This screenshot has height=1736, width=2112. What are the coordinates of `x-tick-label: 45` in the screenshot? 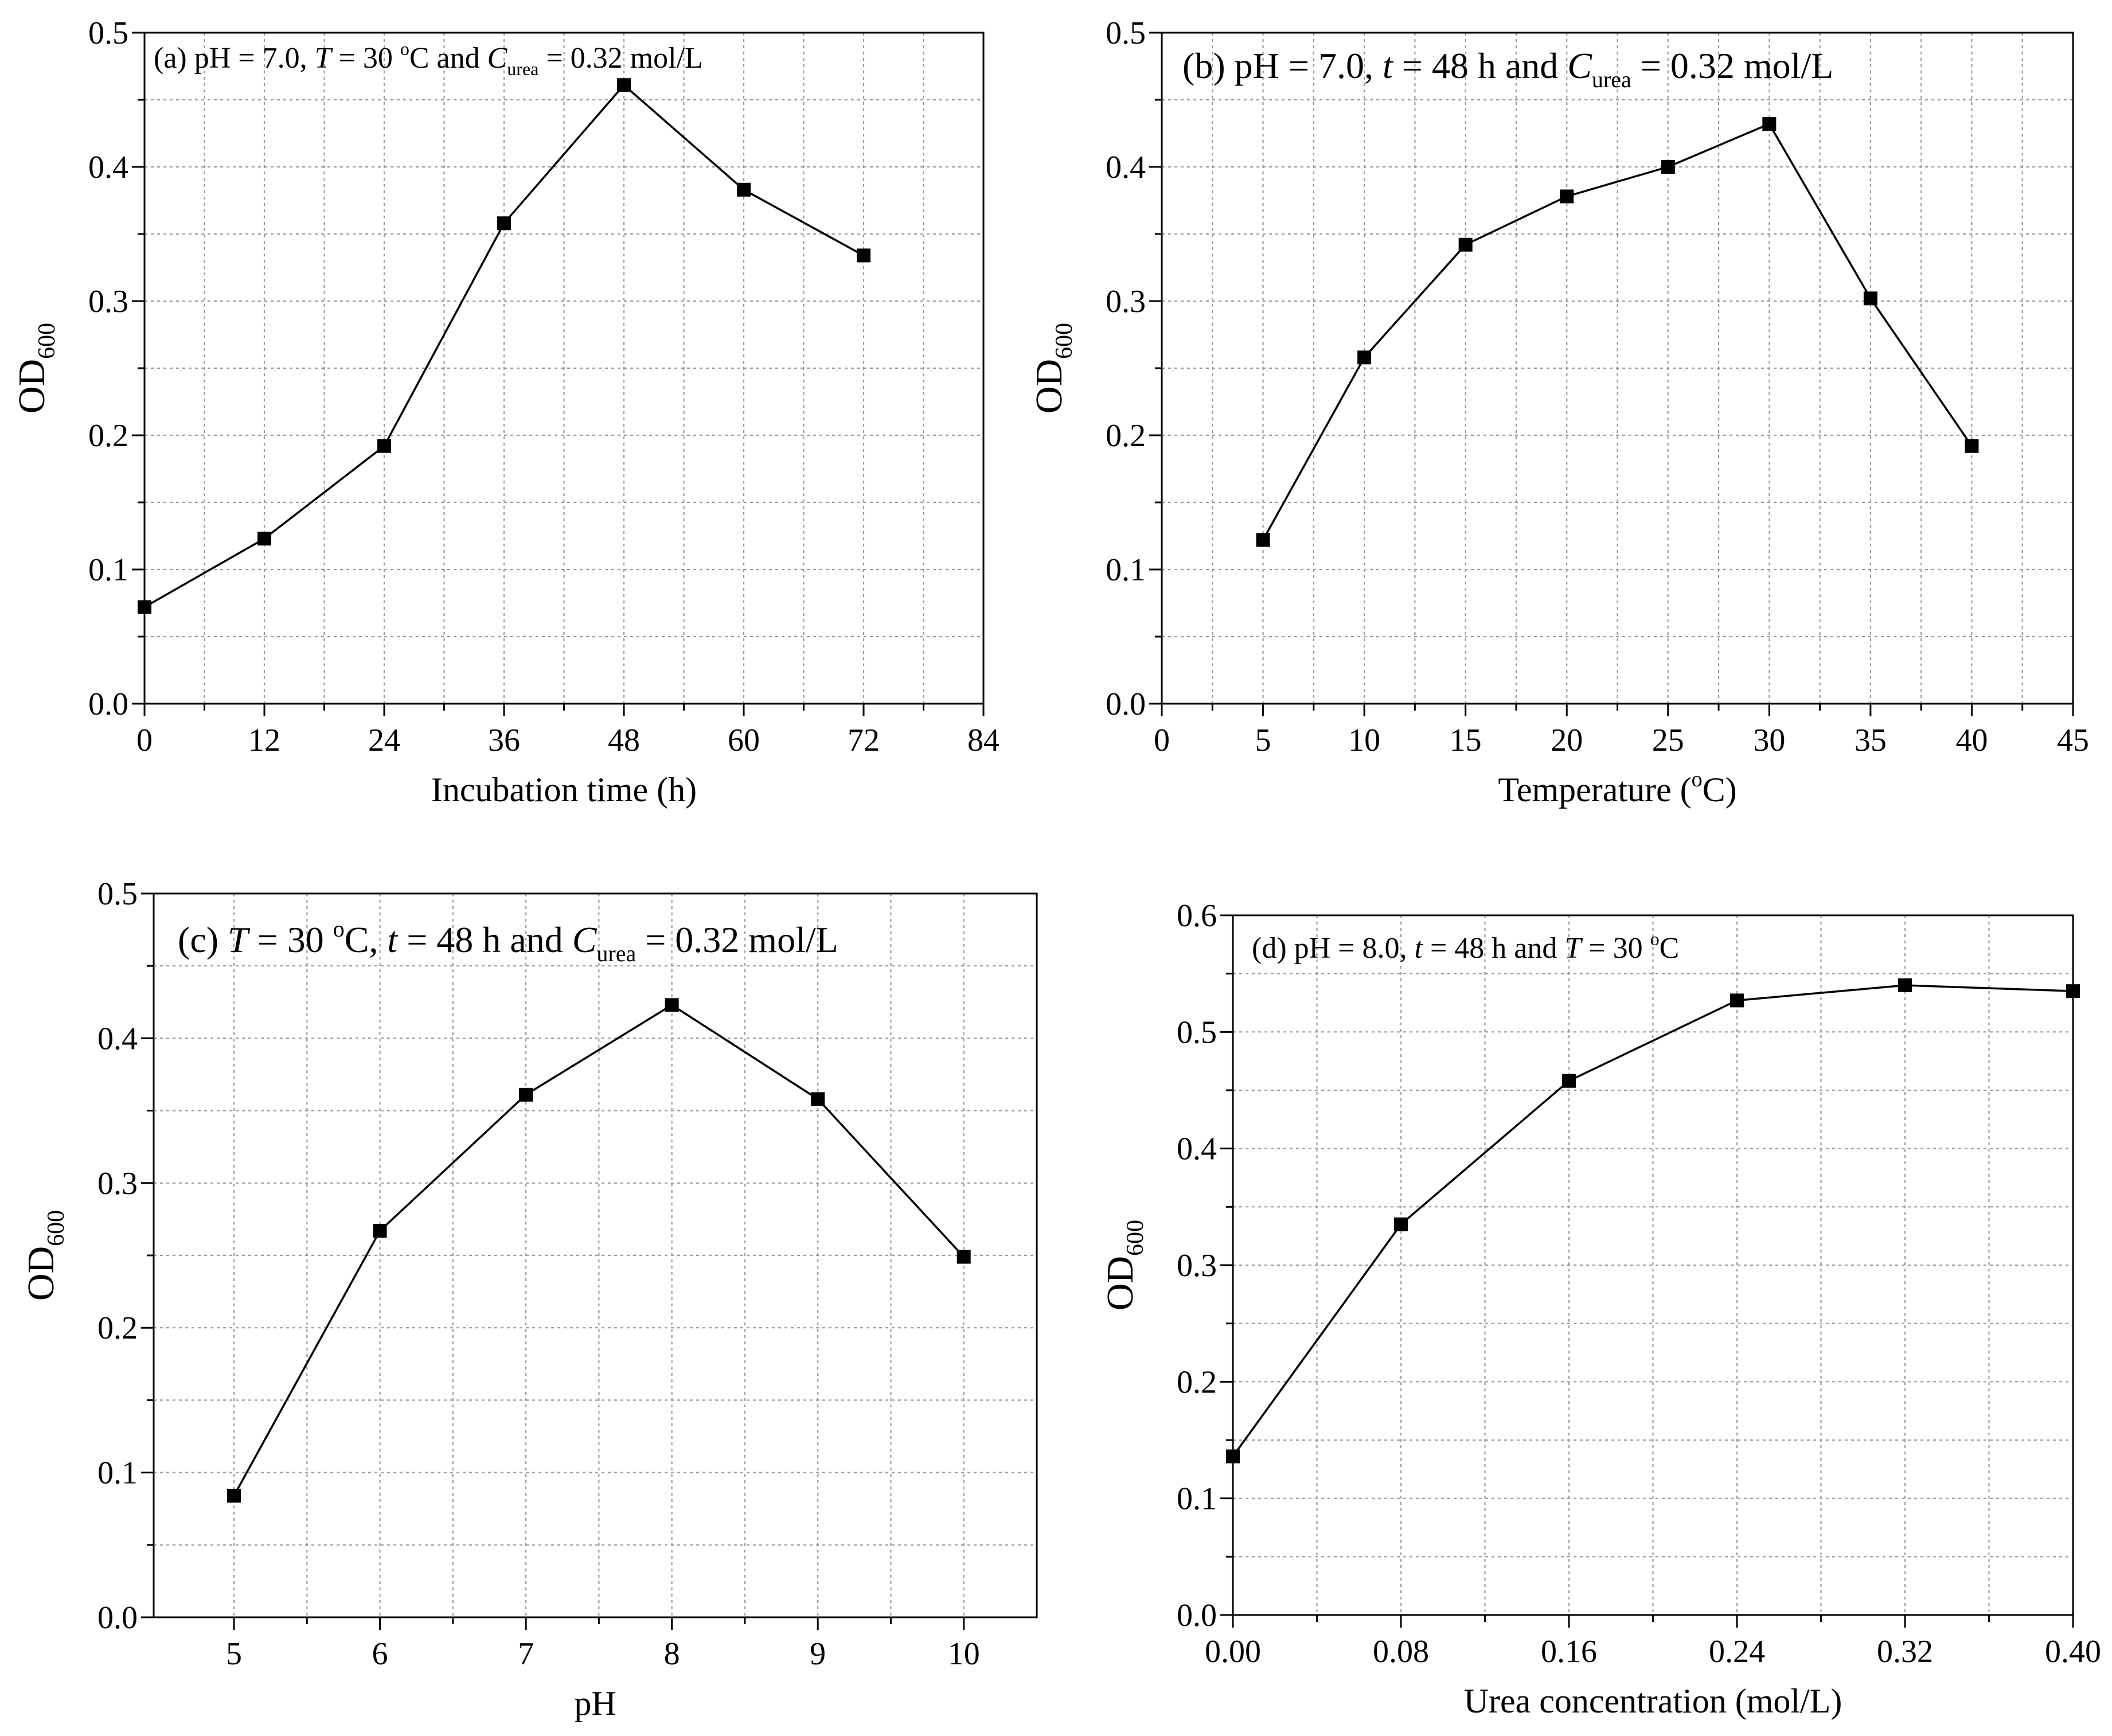 It's located at (2073, 740).